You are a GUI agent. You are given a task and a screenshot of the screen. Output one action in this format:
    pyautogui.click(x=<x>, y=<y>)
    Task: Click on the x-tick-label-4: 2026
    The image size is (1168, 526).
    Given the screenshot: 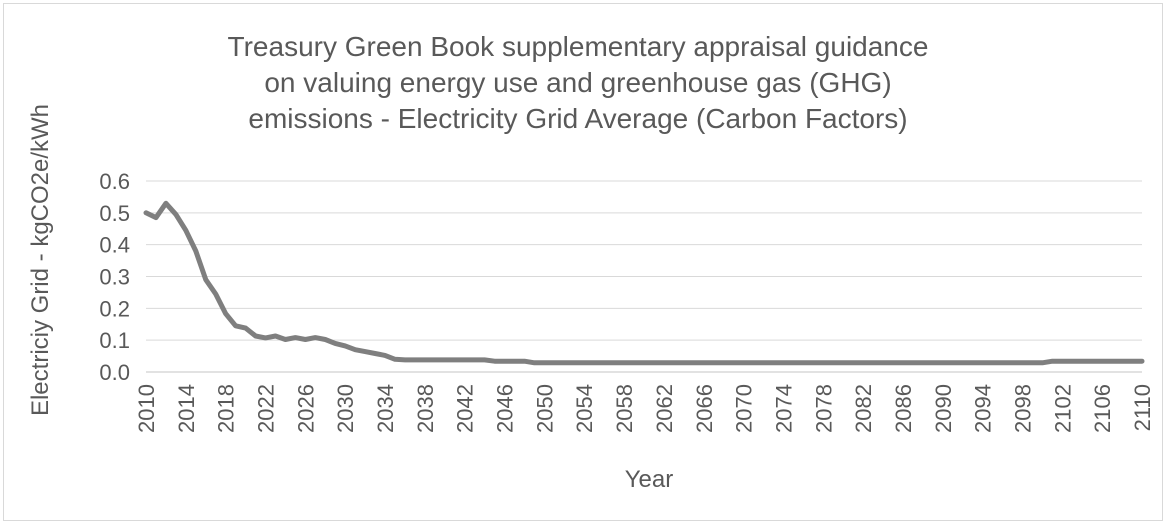 What is the action you would take?
    pyautogui.click(x=305, y=408)
    